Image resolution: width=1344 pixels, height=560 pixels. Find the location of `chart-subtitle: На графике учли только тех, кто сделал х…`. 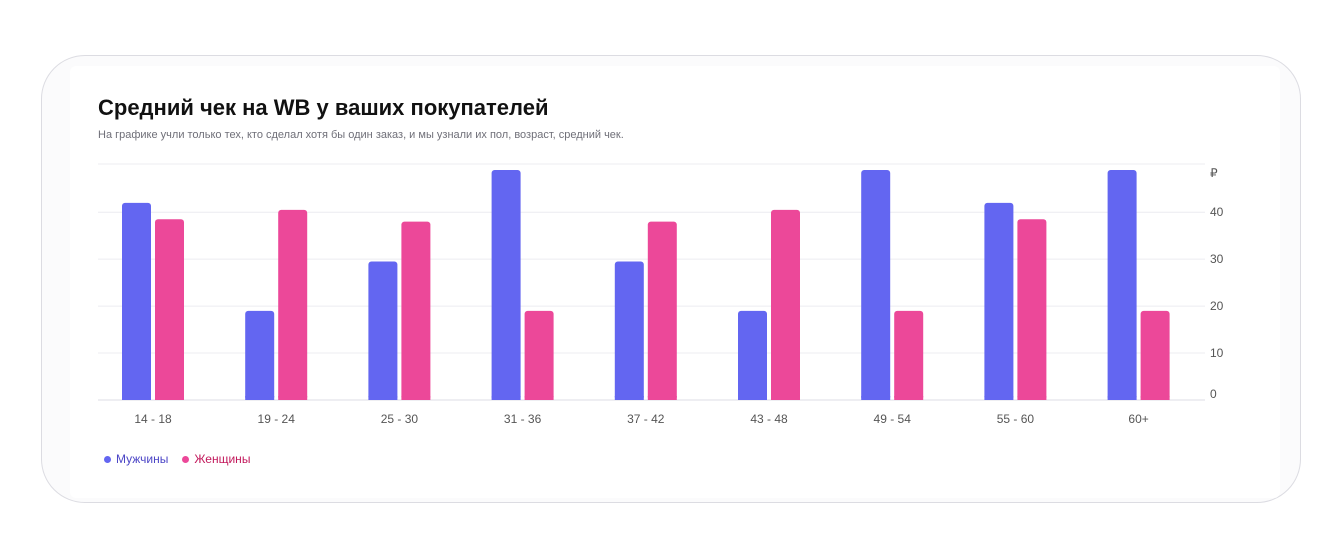

chart-subtitle: На графике учли только тех, кто сделал х… is located at coordinates (361, 135).